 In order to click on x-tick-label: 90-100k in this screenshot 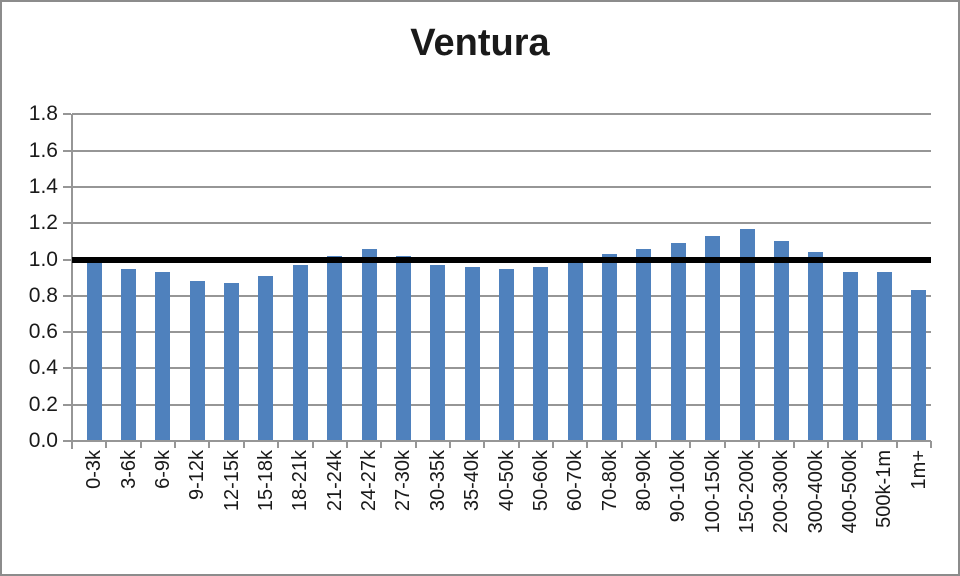, I will do `click(678, 486)`.